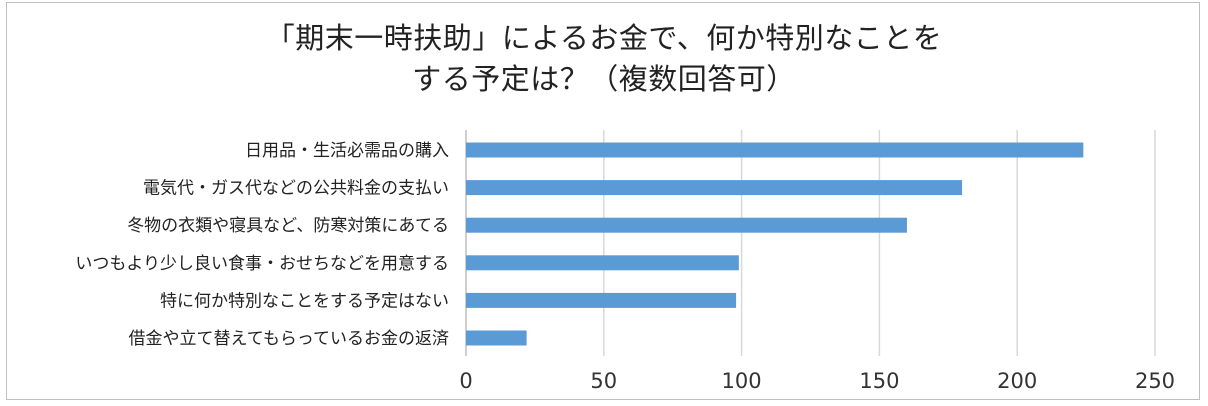 This screenshot has width=1208, height=406. I want to click on category-label: いつもより少し良い食事・おせちなどを用意する, so click(262, 264).